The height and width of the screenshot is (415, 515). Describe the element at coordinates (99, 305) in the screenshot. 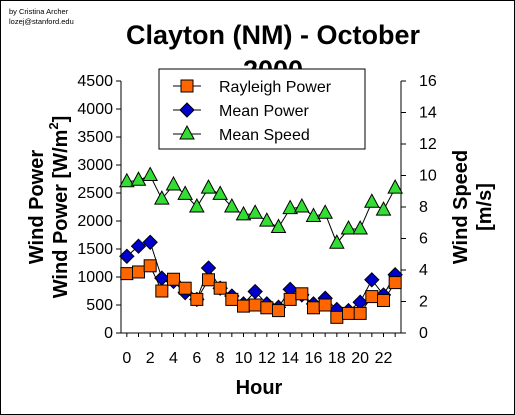

I see `left-tick-label: 500` at that location.